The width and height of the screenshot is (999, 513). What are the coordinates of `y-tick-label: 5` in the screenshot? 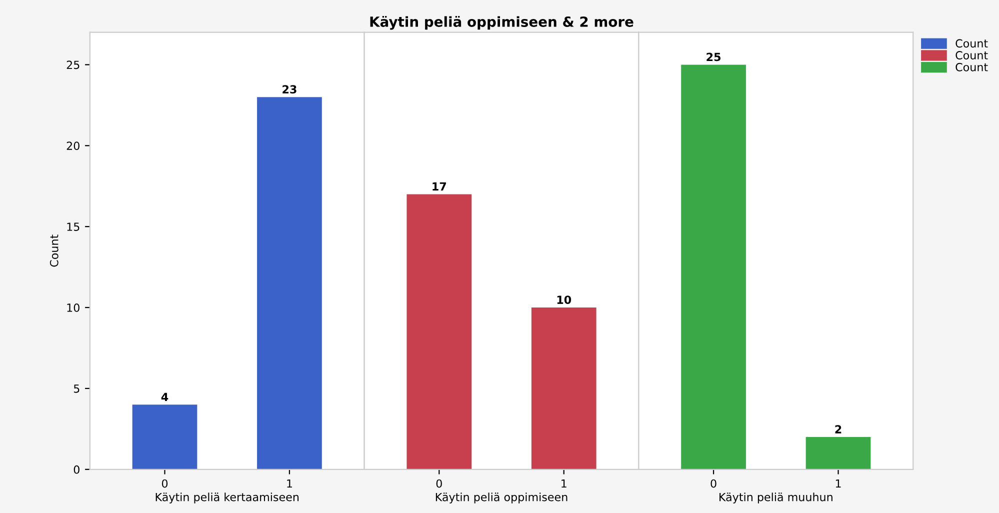 It's located at (77, 388).